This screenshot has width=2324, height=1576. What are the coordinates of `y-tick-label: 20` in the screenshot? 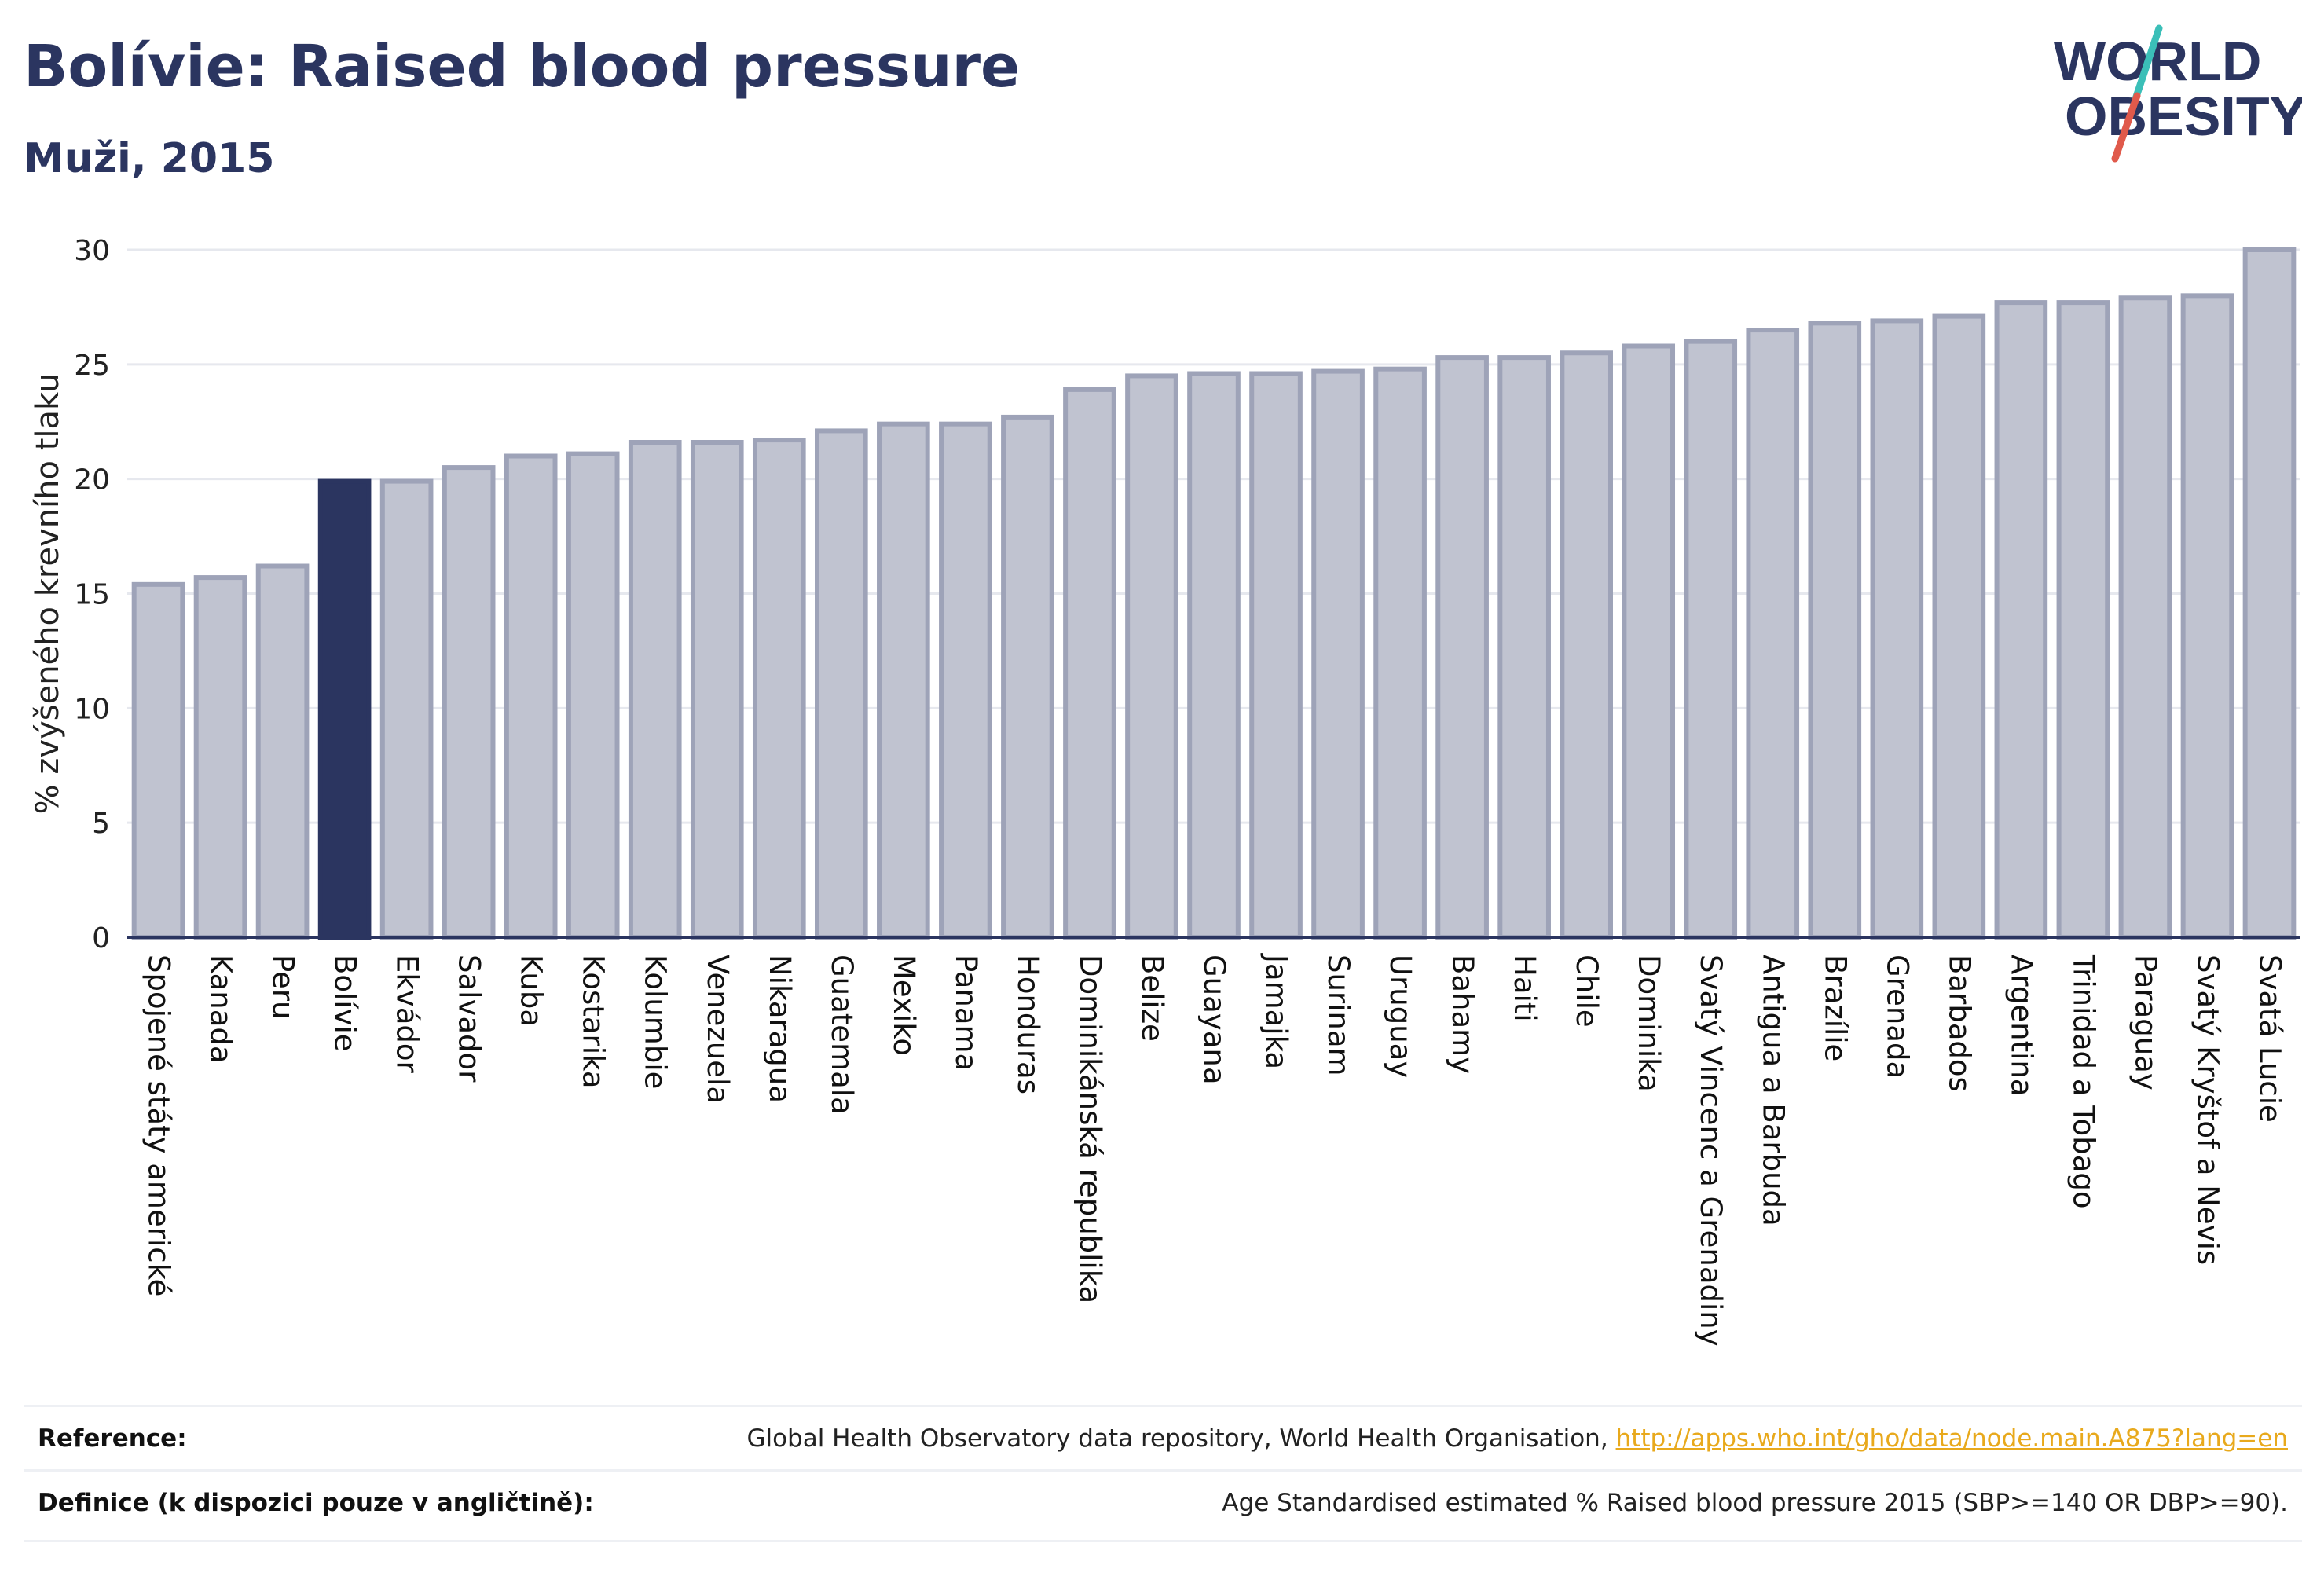 It's located at (92, 480).